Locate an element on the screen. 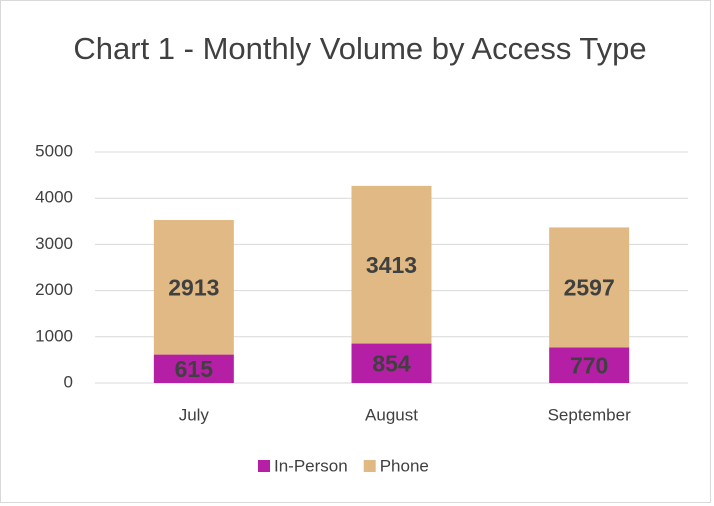 This screenshot has height=506, width=714. data-label: 770 is located at coordinates (589, 365).